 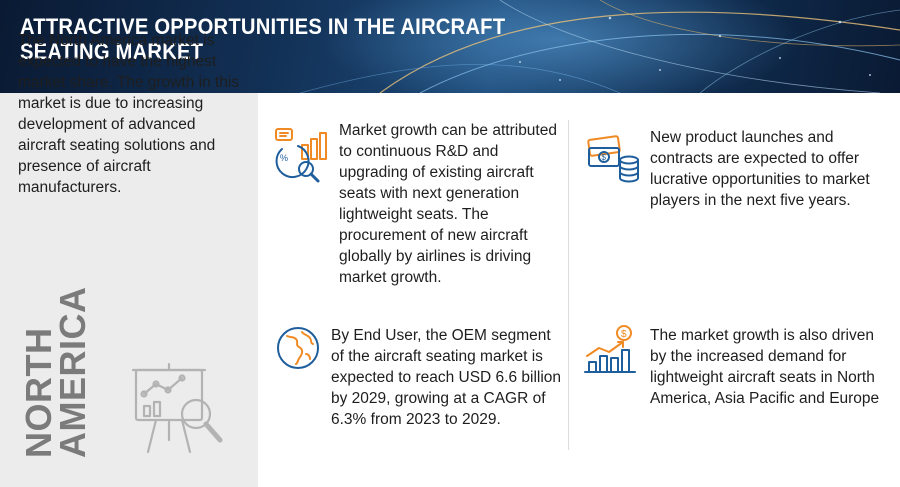 What do you see at coordinates (298, 348) in the screenshot?
I see `globe-icon` at bounding box center [298, 348].